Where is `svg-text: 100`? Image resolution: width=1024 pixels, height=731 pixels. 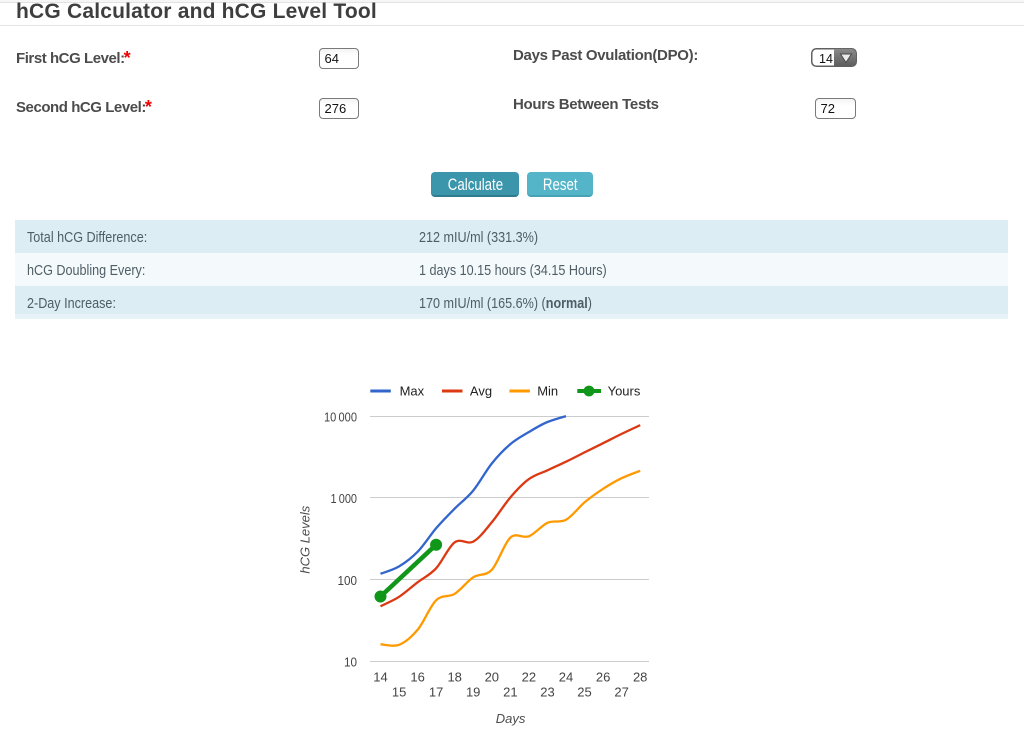
svg-text: 100 is located at coordinates (348, 580).